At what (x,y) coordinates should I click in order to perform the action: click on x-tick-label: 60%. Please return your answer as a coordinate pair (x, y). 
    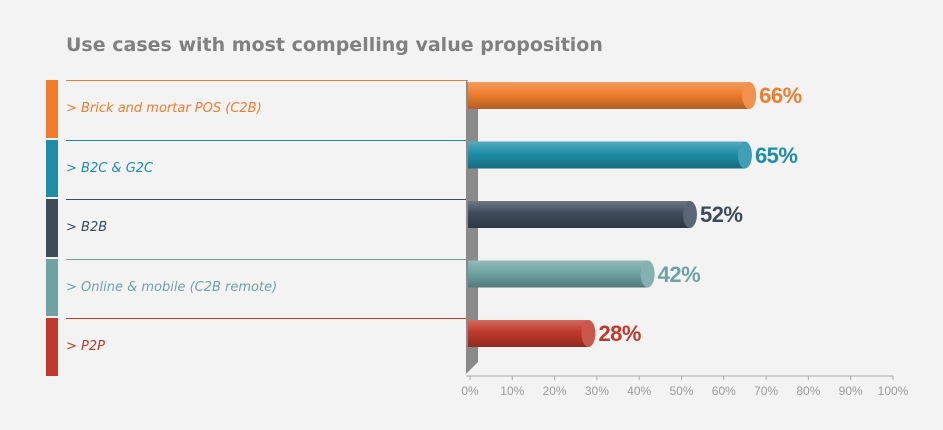
    Looking at the image, I should click on (724, 391).